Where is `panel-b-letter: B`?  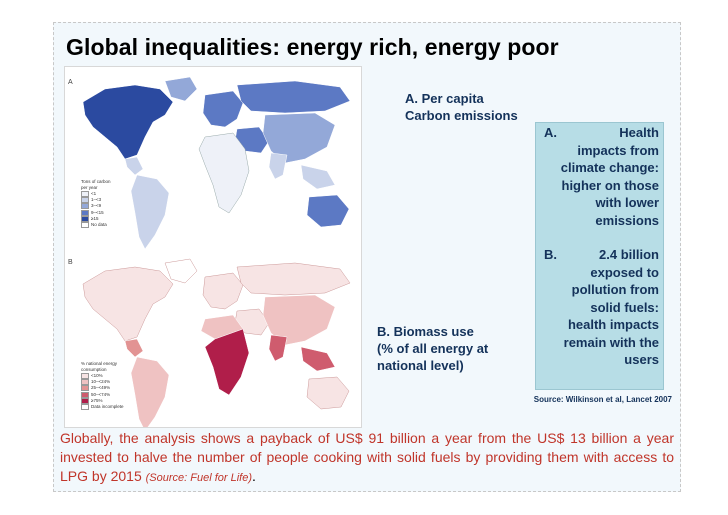 panel-b-letter: B is located at coordinates (70, 262).